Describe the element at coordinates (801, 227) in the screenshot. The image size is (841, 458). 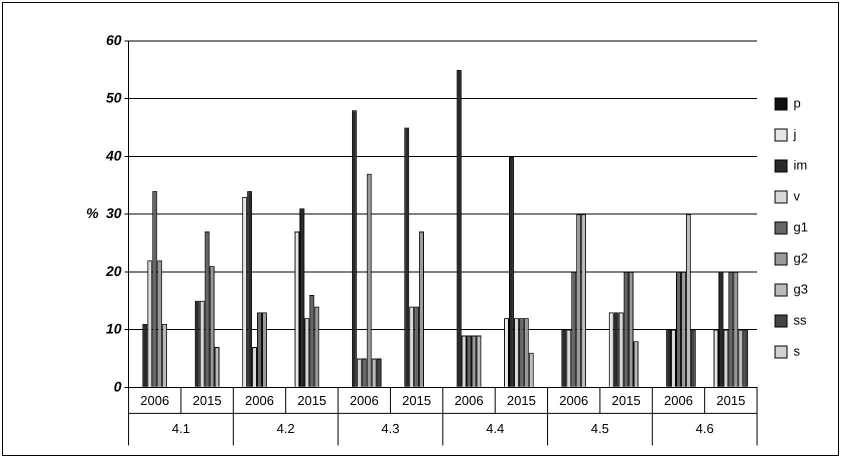
I see `legend-label: g1` at that location.